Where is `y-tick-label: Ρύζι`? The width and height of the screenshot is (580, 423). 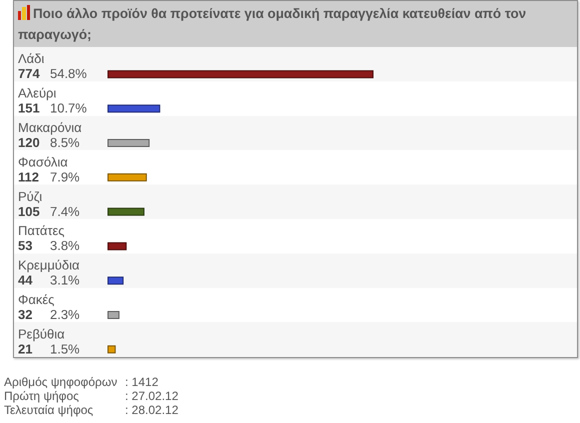 y-tick-label: Ρύζι is located at coordinates (30, 196).